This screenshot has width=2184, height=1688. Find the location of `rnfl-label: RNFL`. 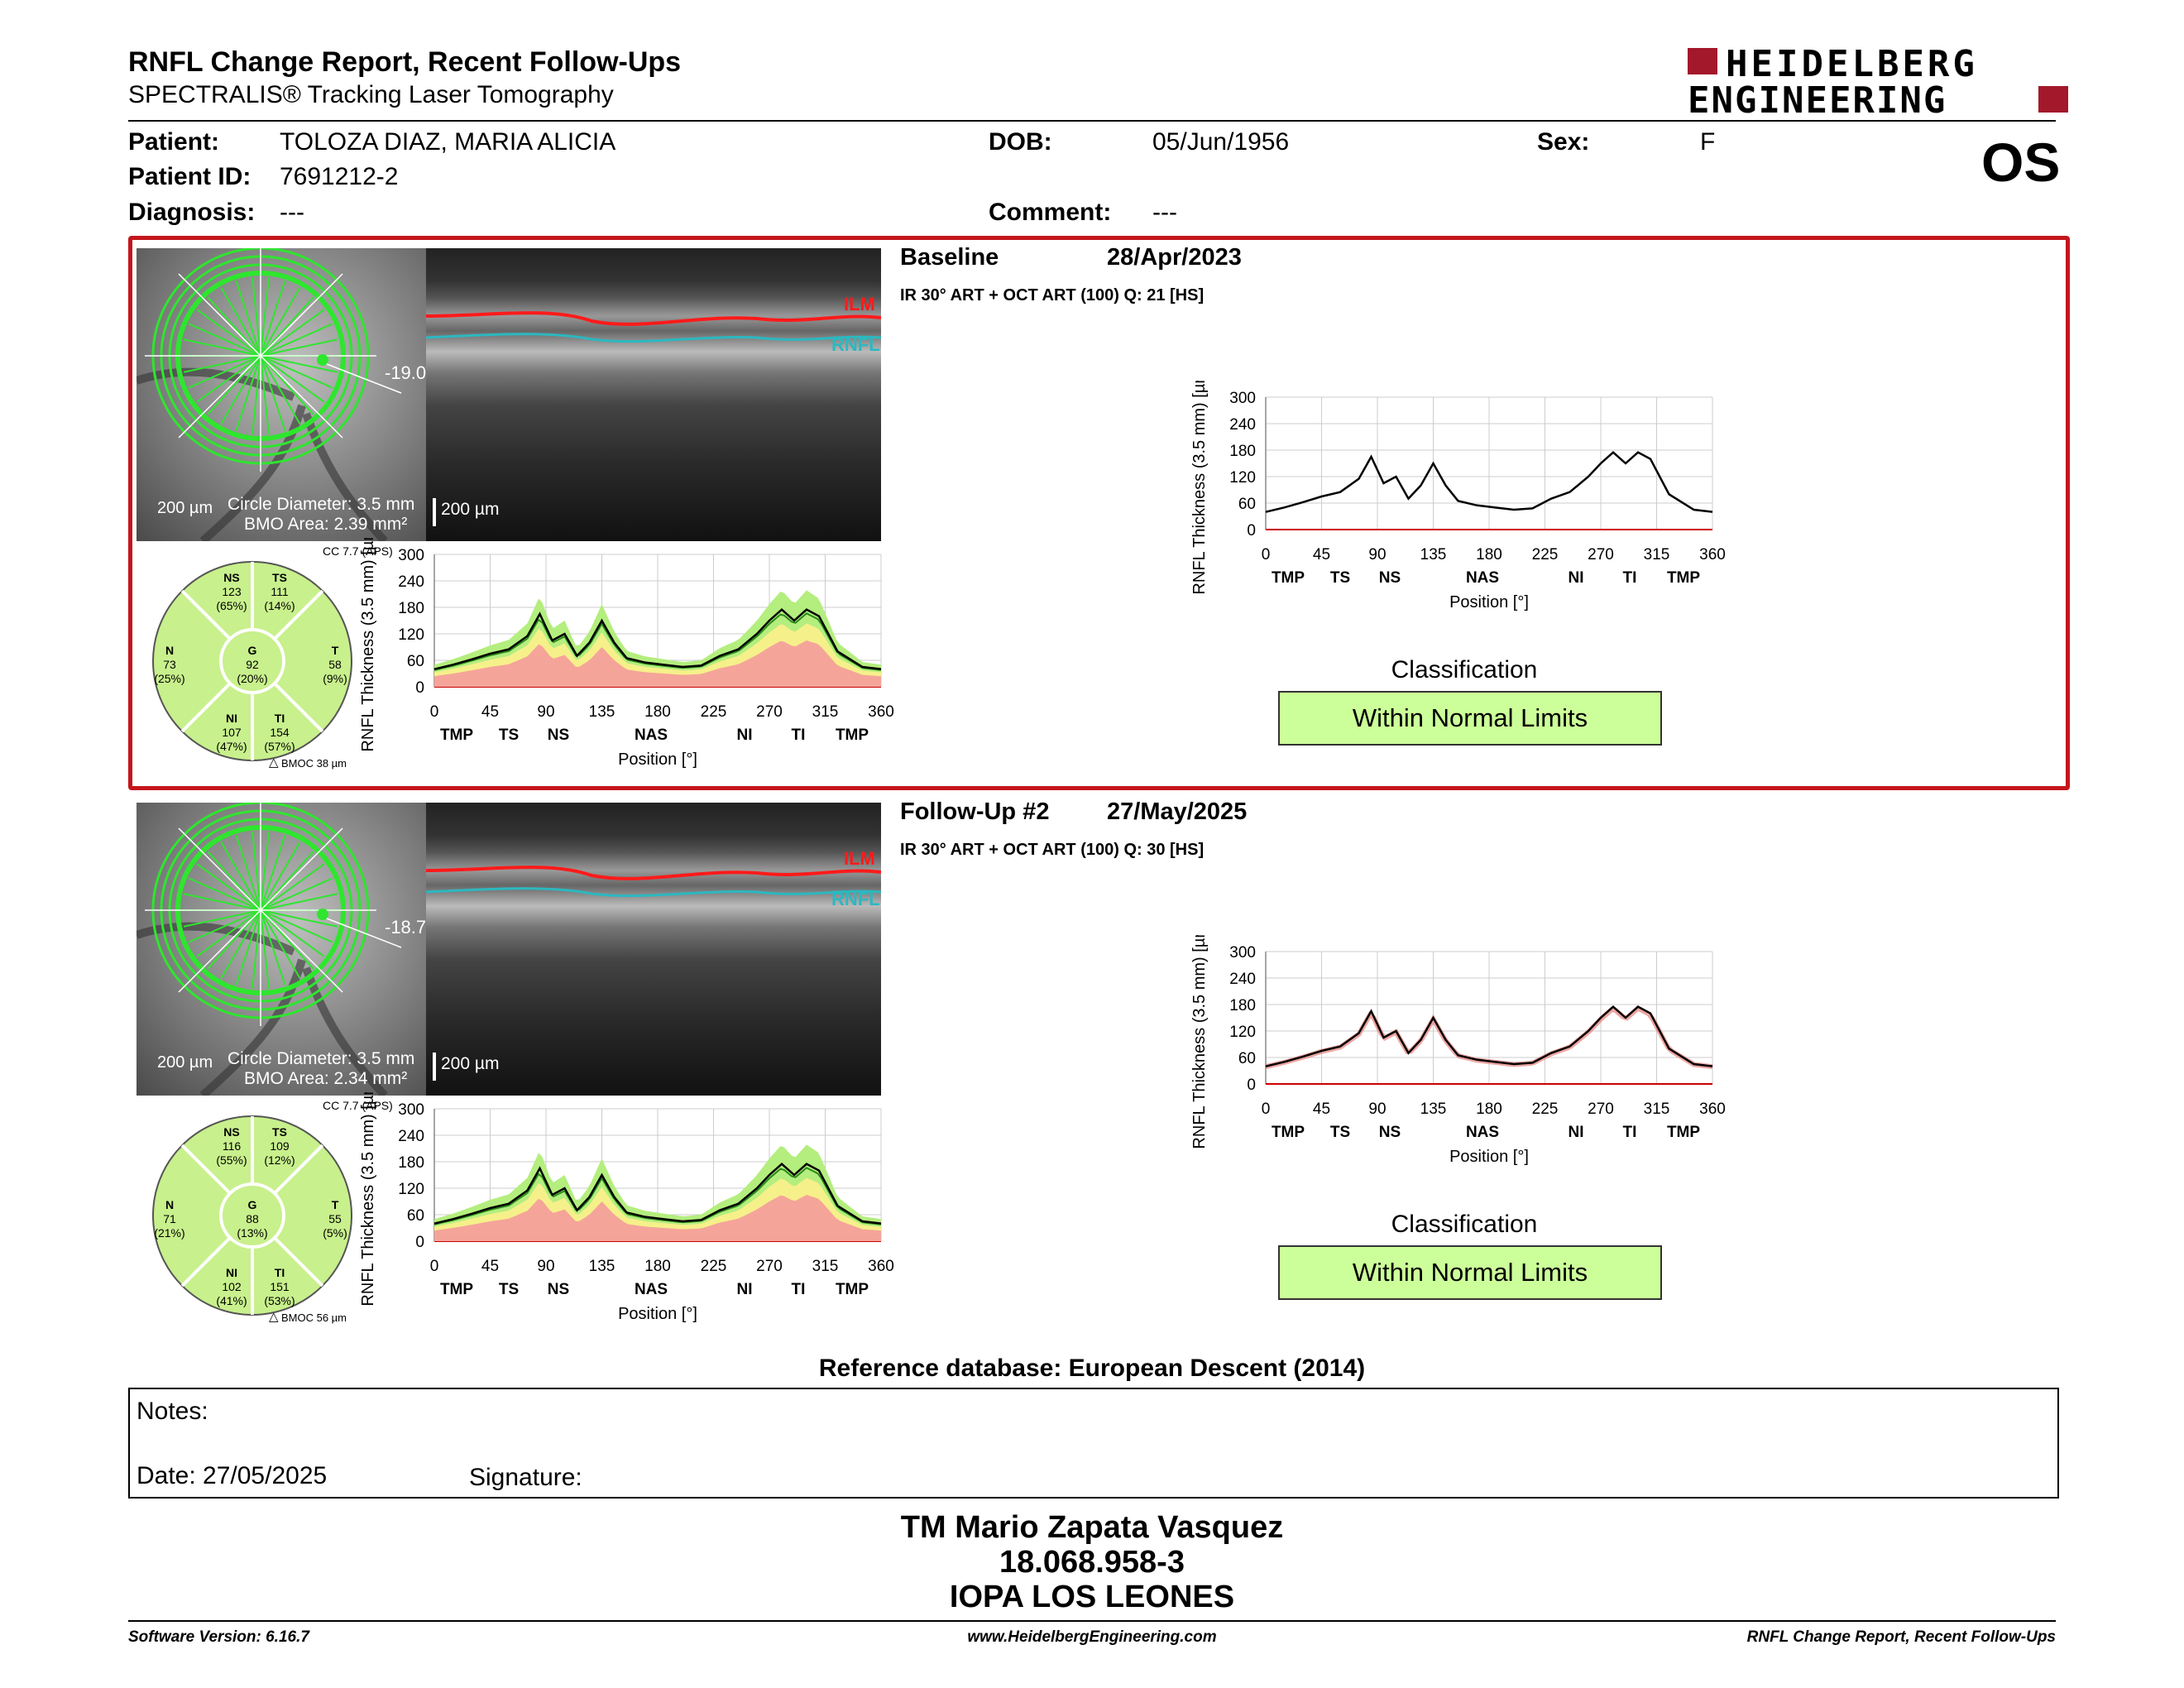

rnfl-label: RNFL is located at coordinates (855, 344).